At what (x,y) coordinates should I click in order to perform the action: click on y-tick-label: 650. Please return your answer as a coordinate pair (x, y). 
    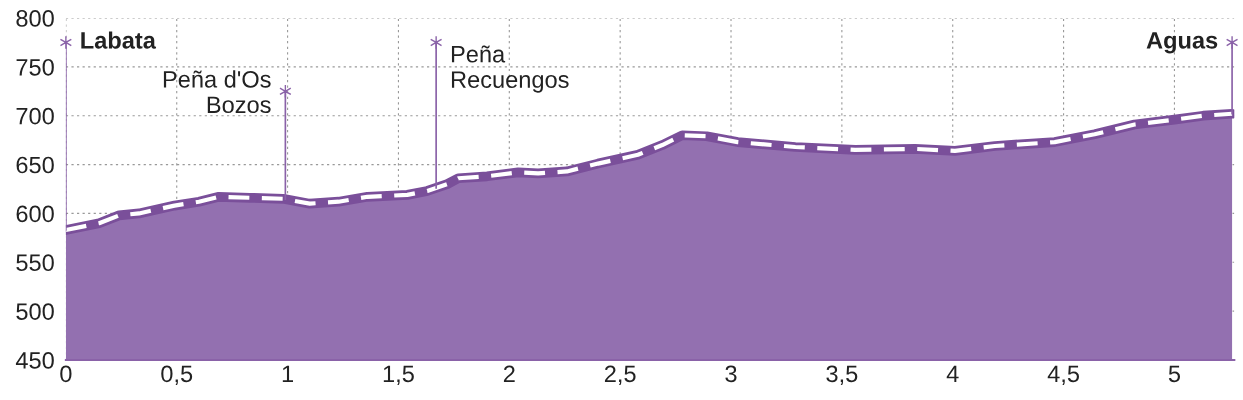
    Looking at the image, I should click on (35, 165).